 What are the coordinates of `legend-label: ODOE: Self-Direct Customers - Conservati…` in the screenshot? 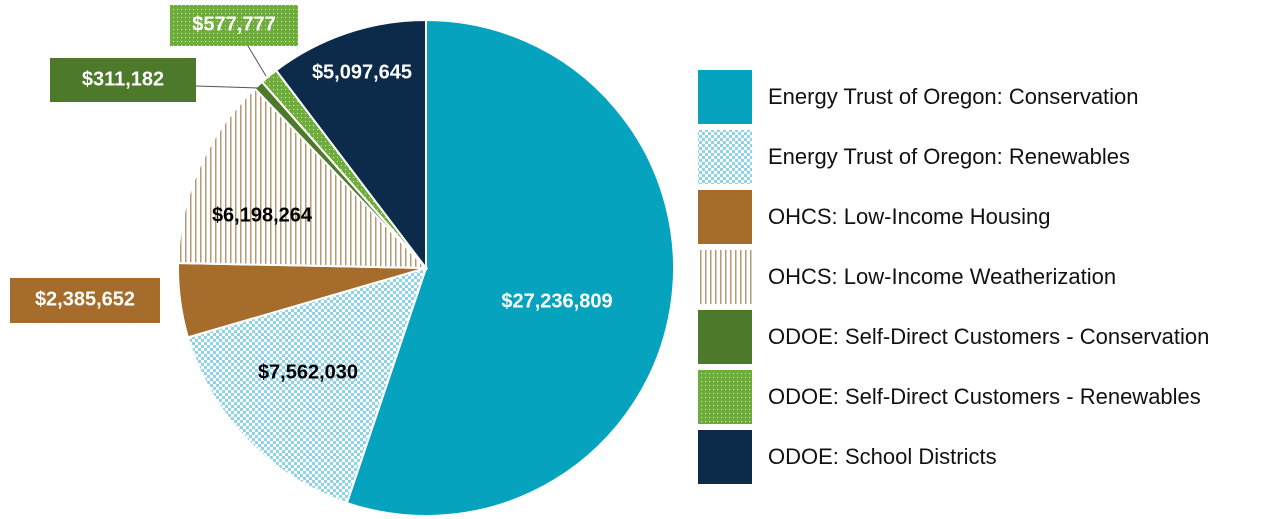 It's located at (988, 336).